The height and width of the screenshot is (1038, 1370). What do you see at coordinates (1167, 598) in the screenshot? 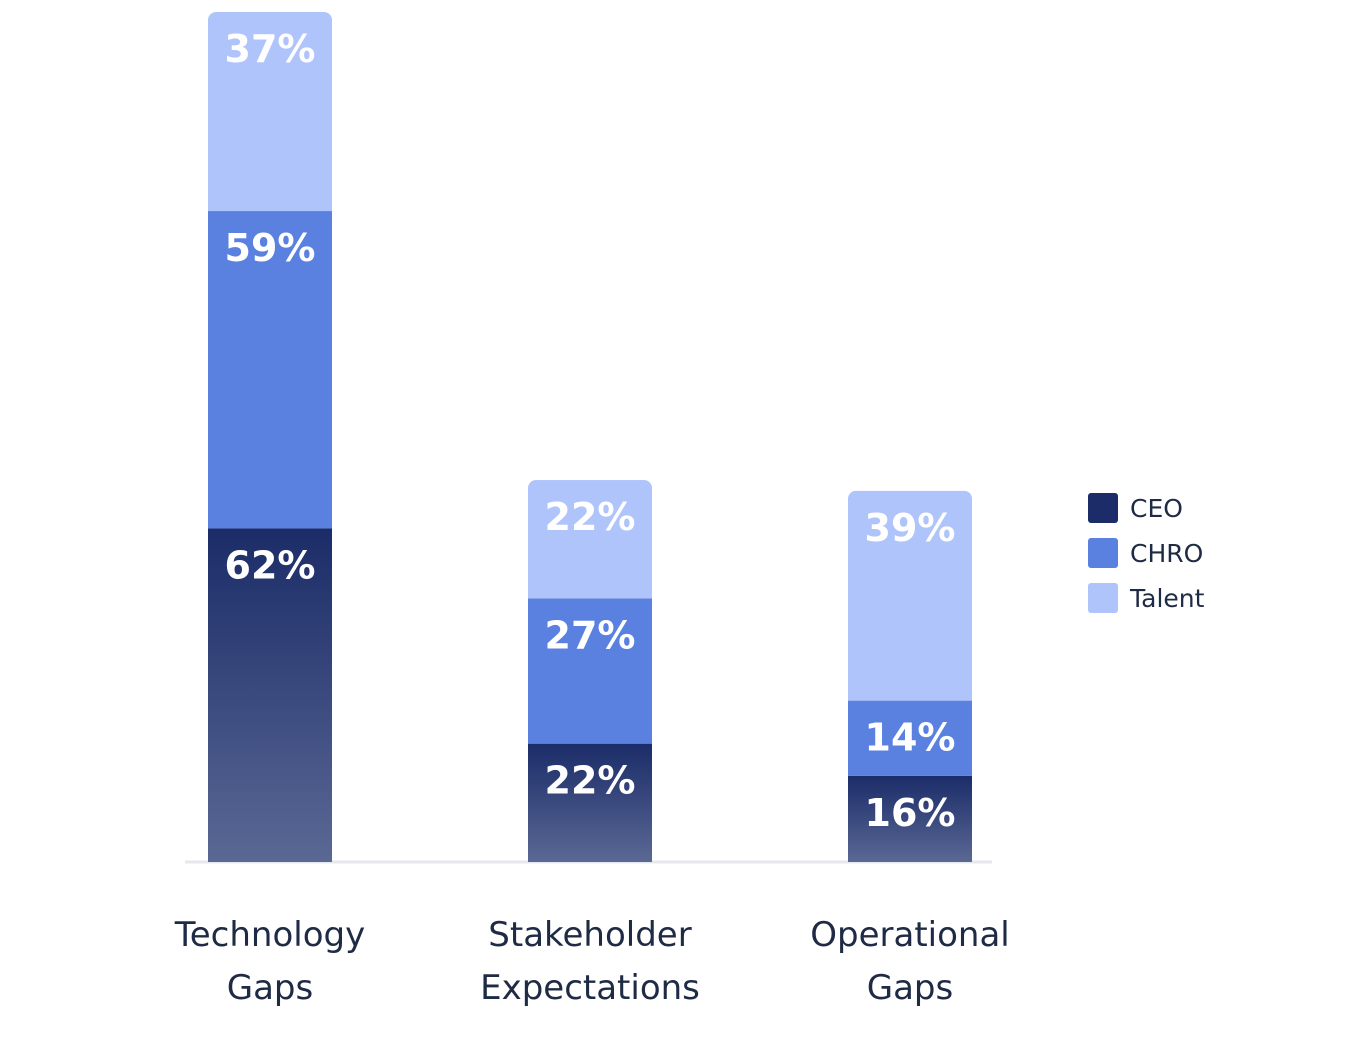
I see `legend-label-talent: Talent` at bounding box center [1167, 598].